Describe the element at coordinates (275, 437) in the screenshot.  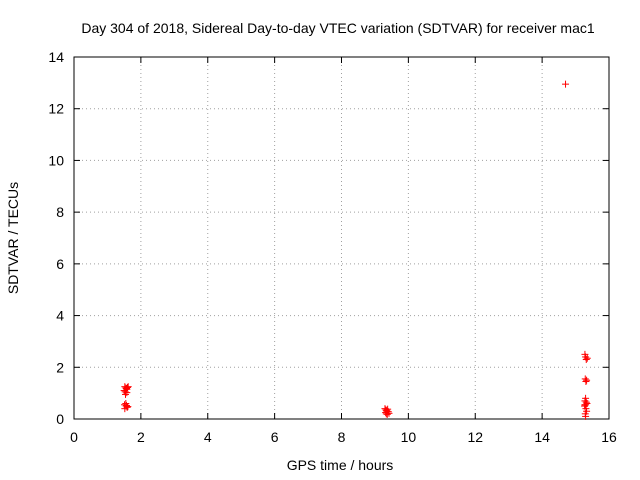
I see `x-tick-label: 6` at that location.